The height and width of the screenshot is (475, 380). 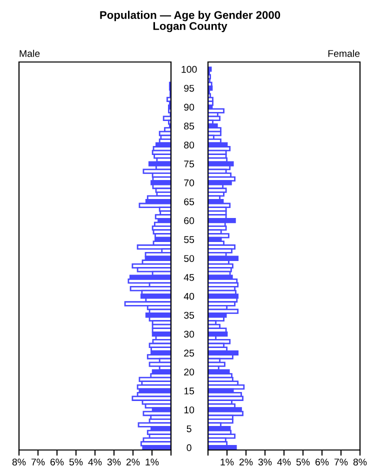 I want to click on y-tick-label: 100, so click(x=189, y=69).